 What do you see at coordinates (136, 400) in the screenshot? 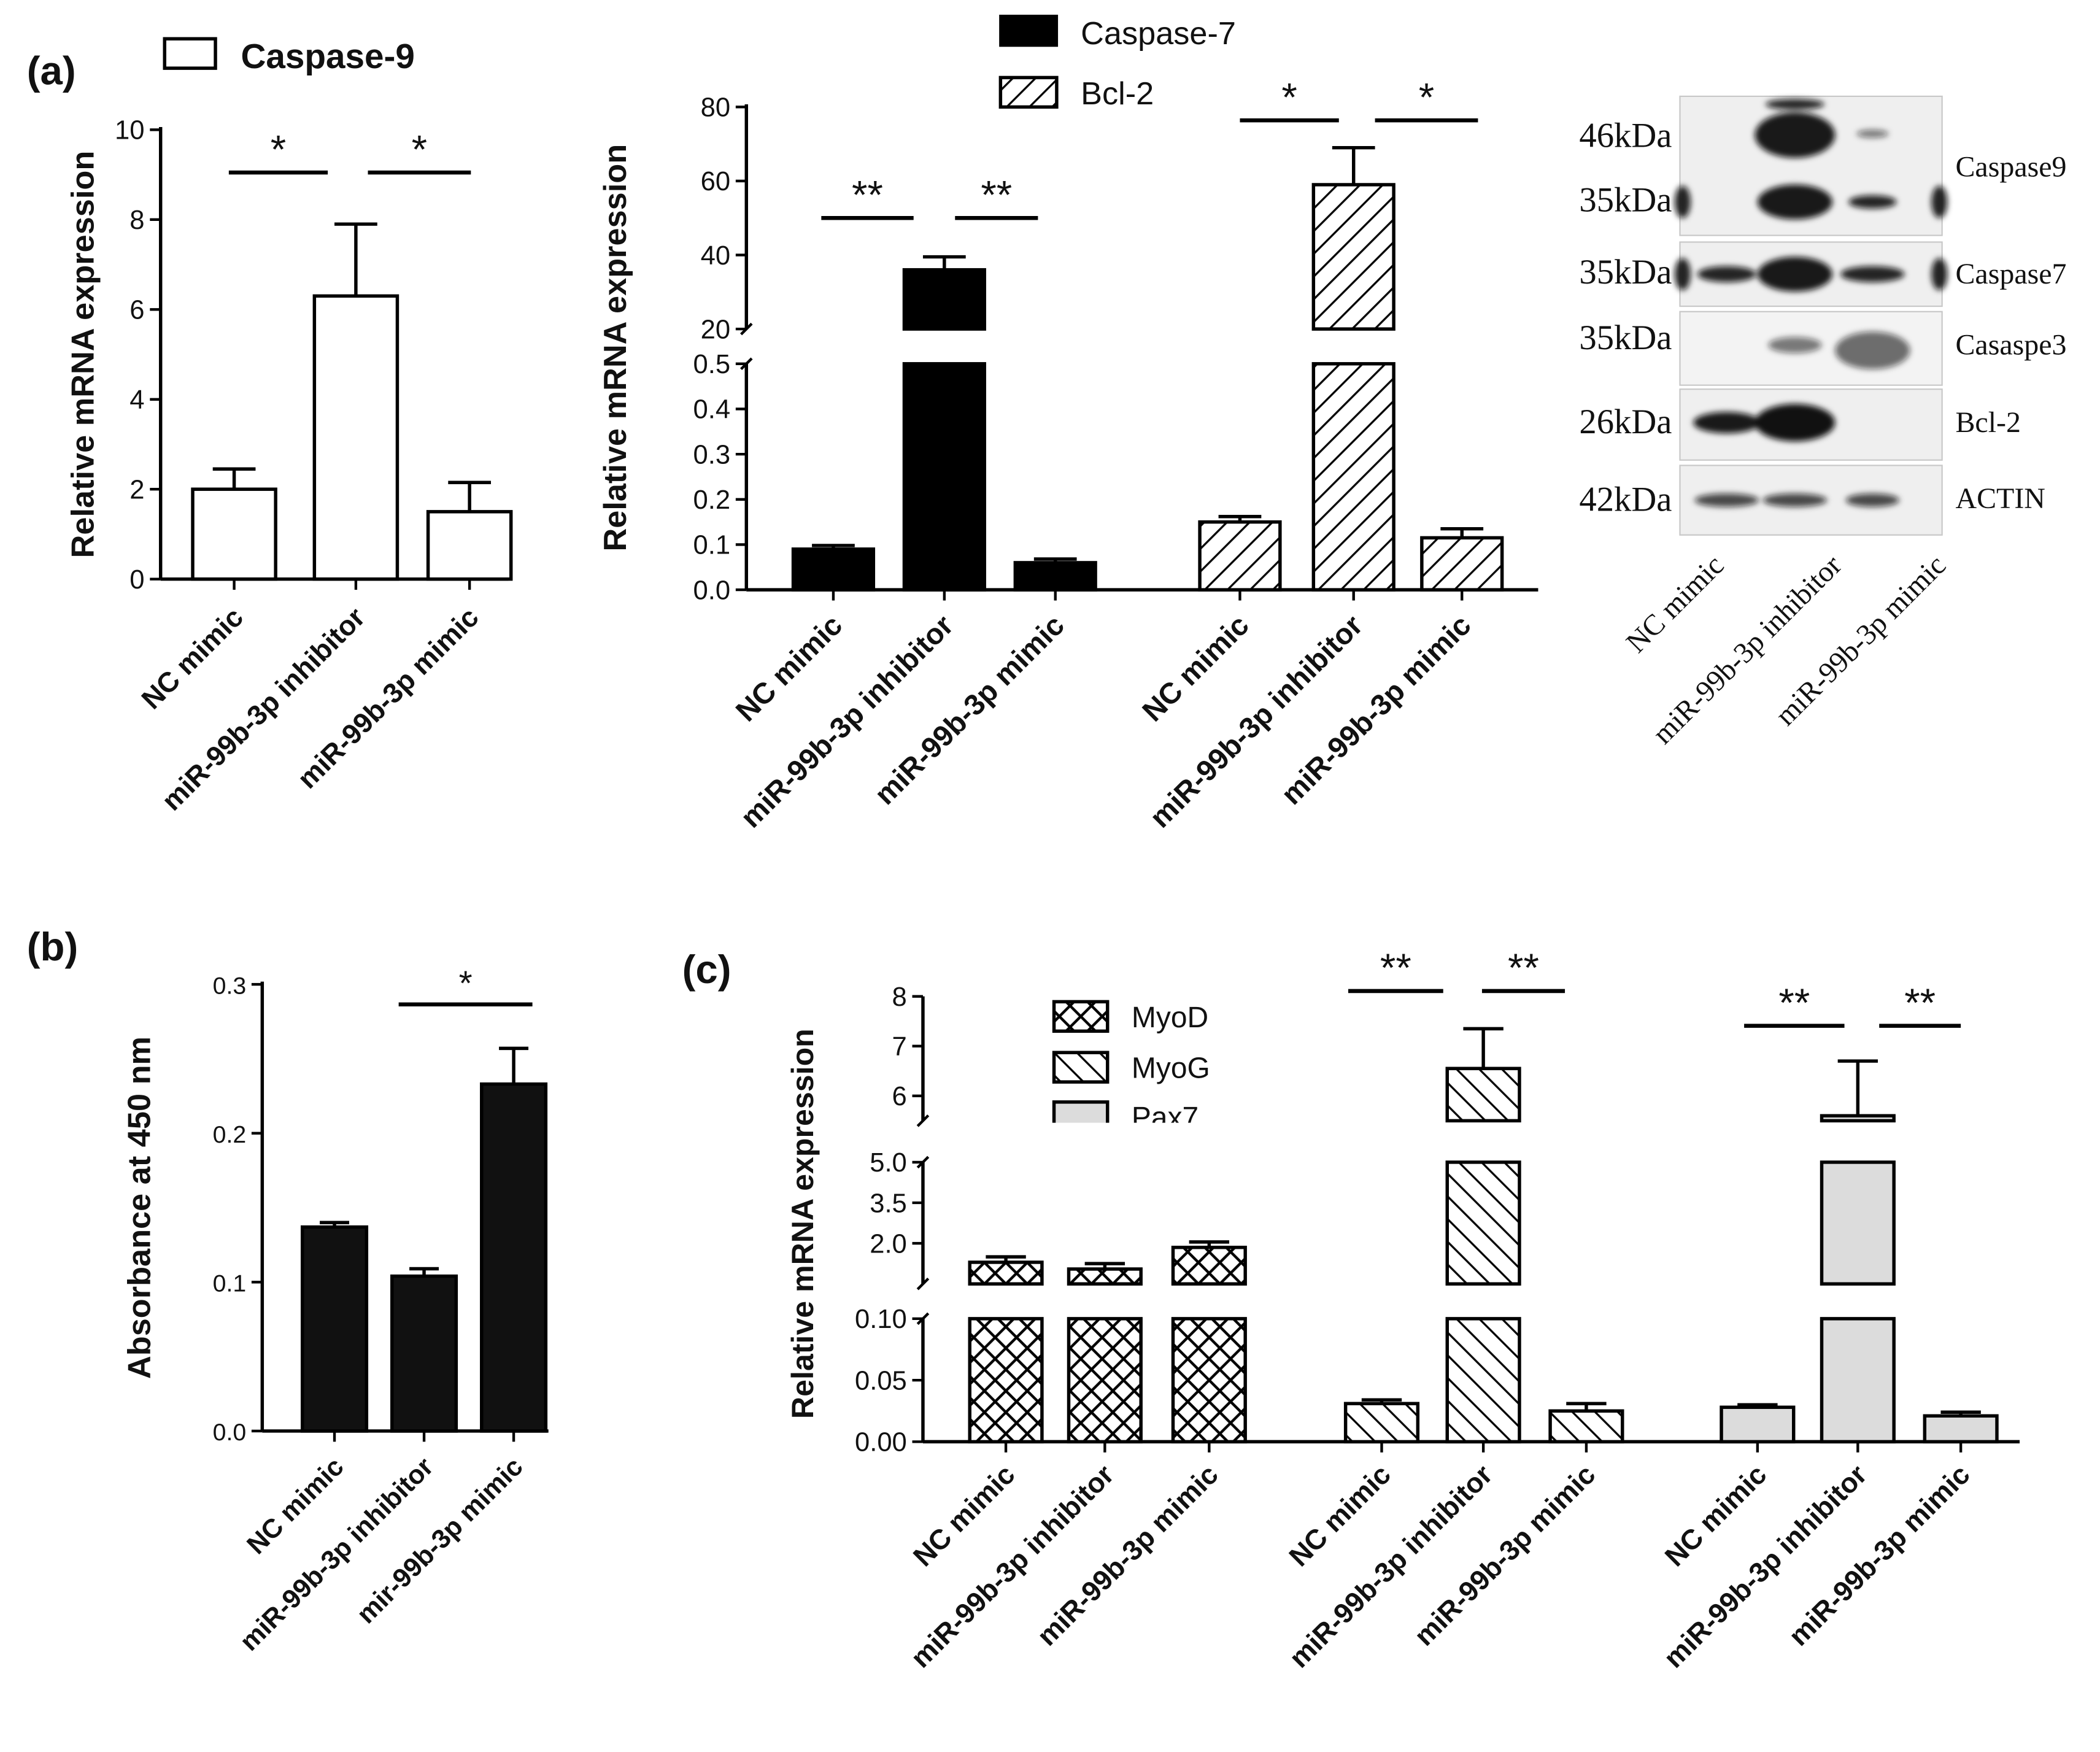
I see `caspase9-ytick-2-label: 4` at bounding box center [136, 400].